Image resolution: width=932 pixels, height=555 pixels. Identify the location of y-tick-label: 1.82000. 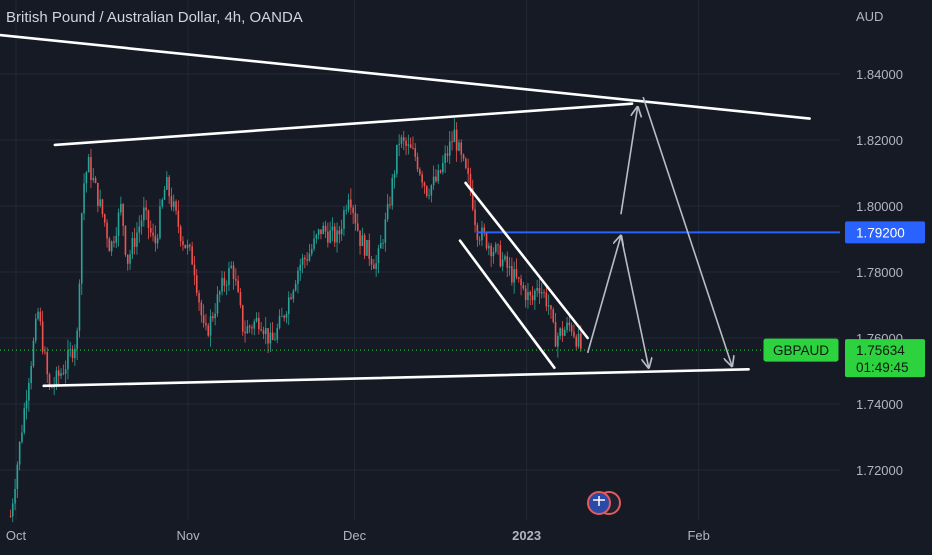
(879, 140).